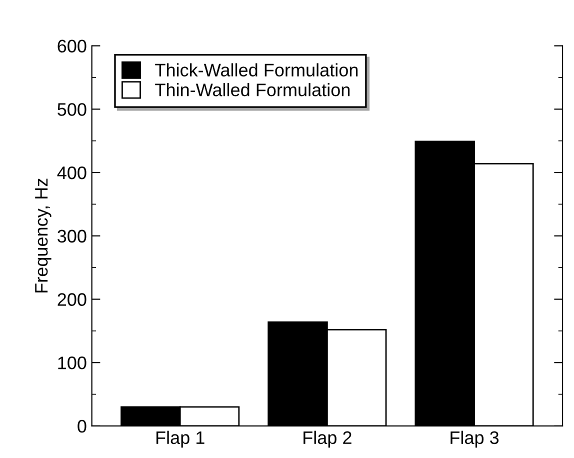  Describe the element at coordinates (256, 69) in the screenshot. I see `legend-label: Thick-Walled Formulation` at that location.